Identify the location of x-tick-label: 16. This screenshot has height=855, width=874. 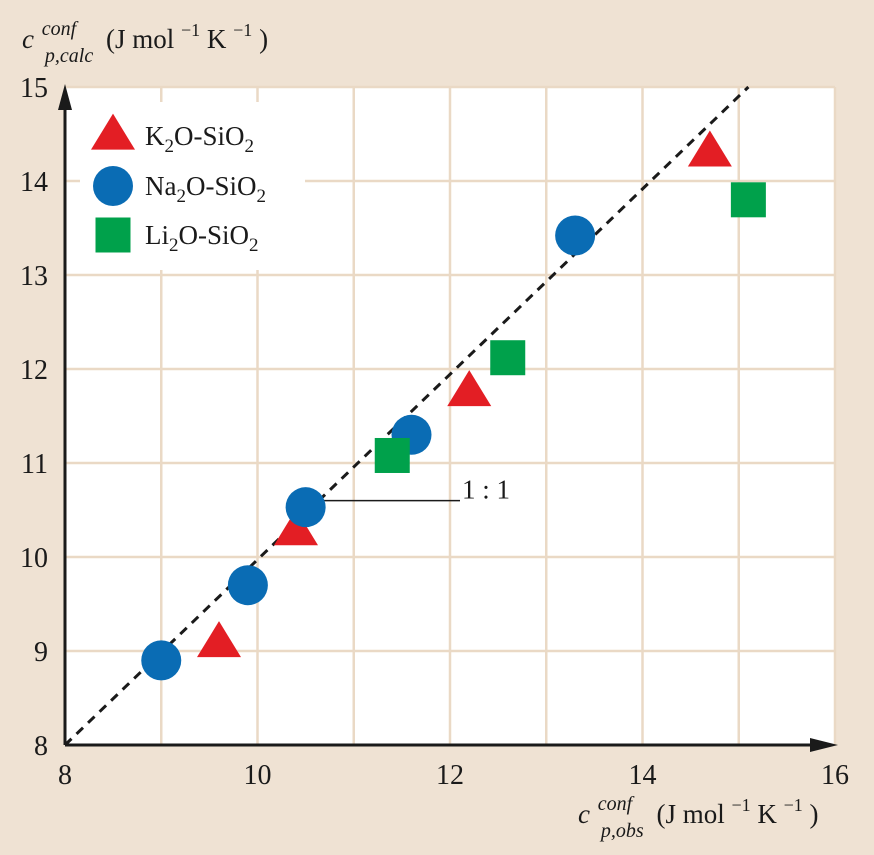
(835, 775).